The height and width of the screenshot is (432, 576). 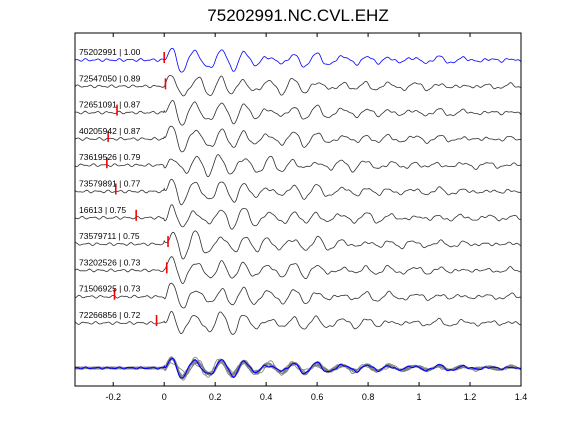 What do you see at coordinates (110, 131) in the screenshot?
I see `trace-label-40205942: 40205942 | 0.87` at bounding box center [110, 131].